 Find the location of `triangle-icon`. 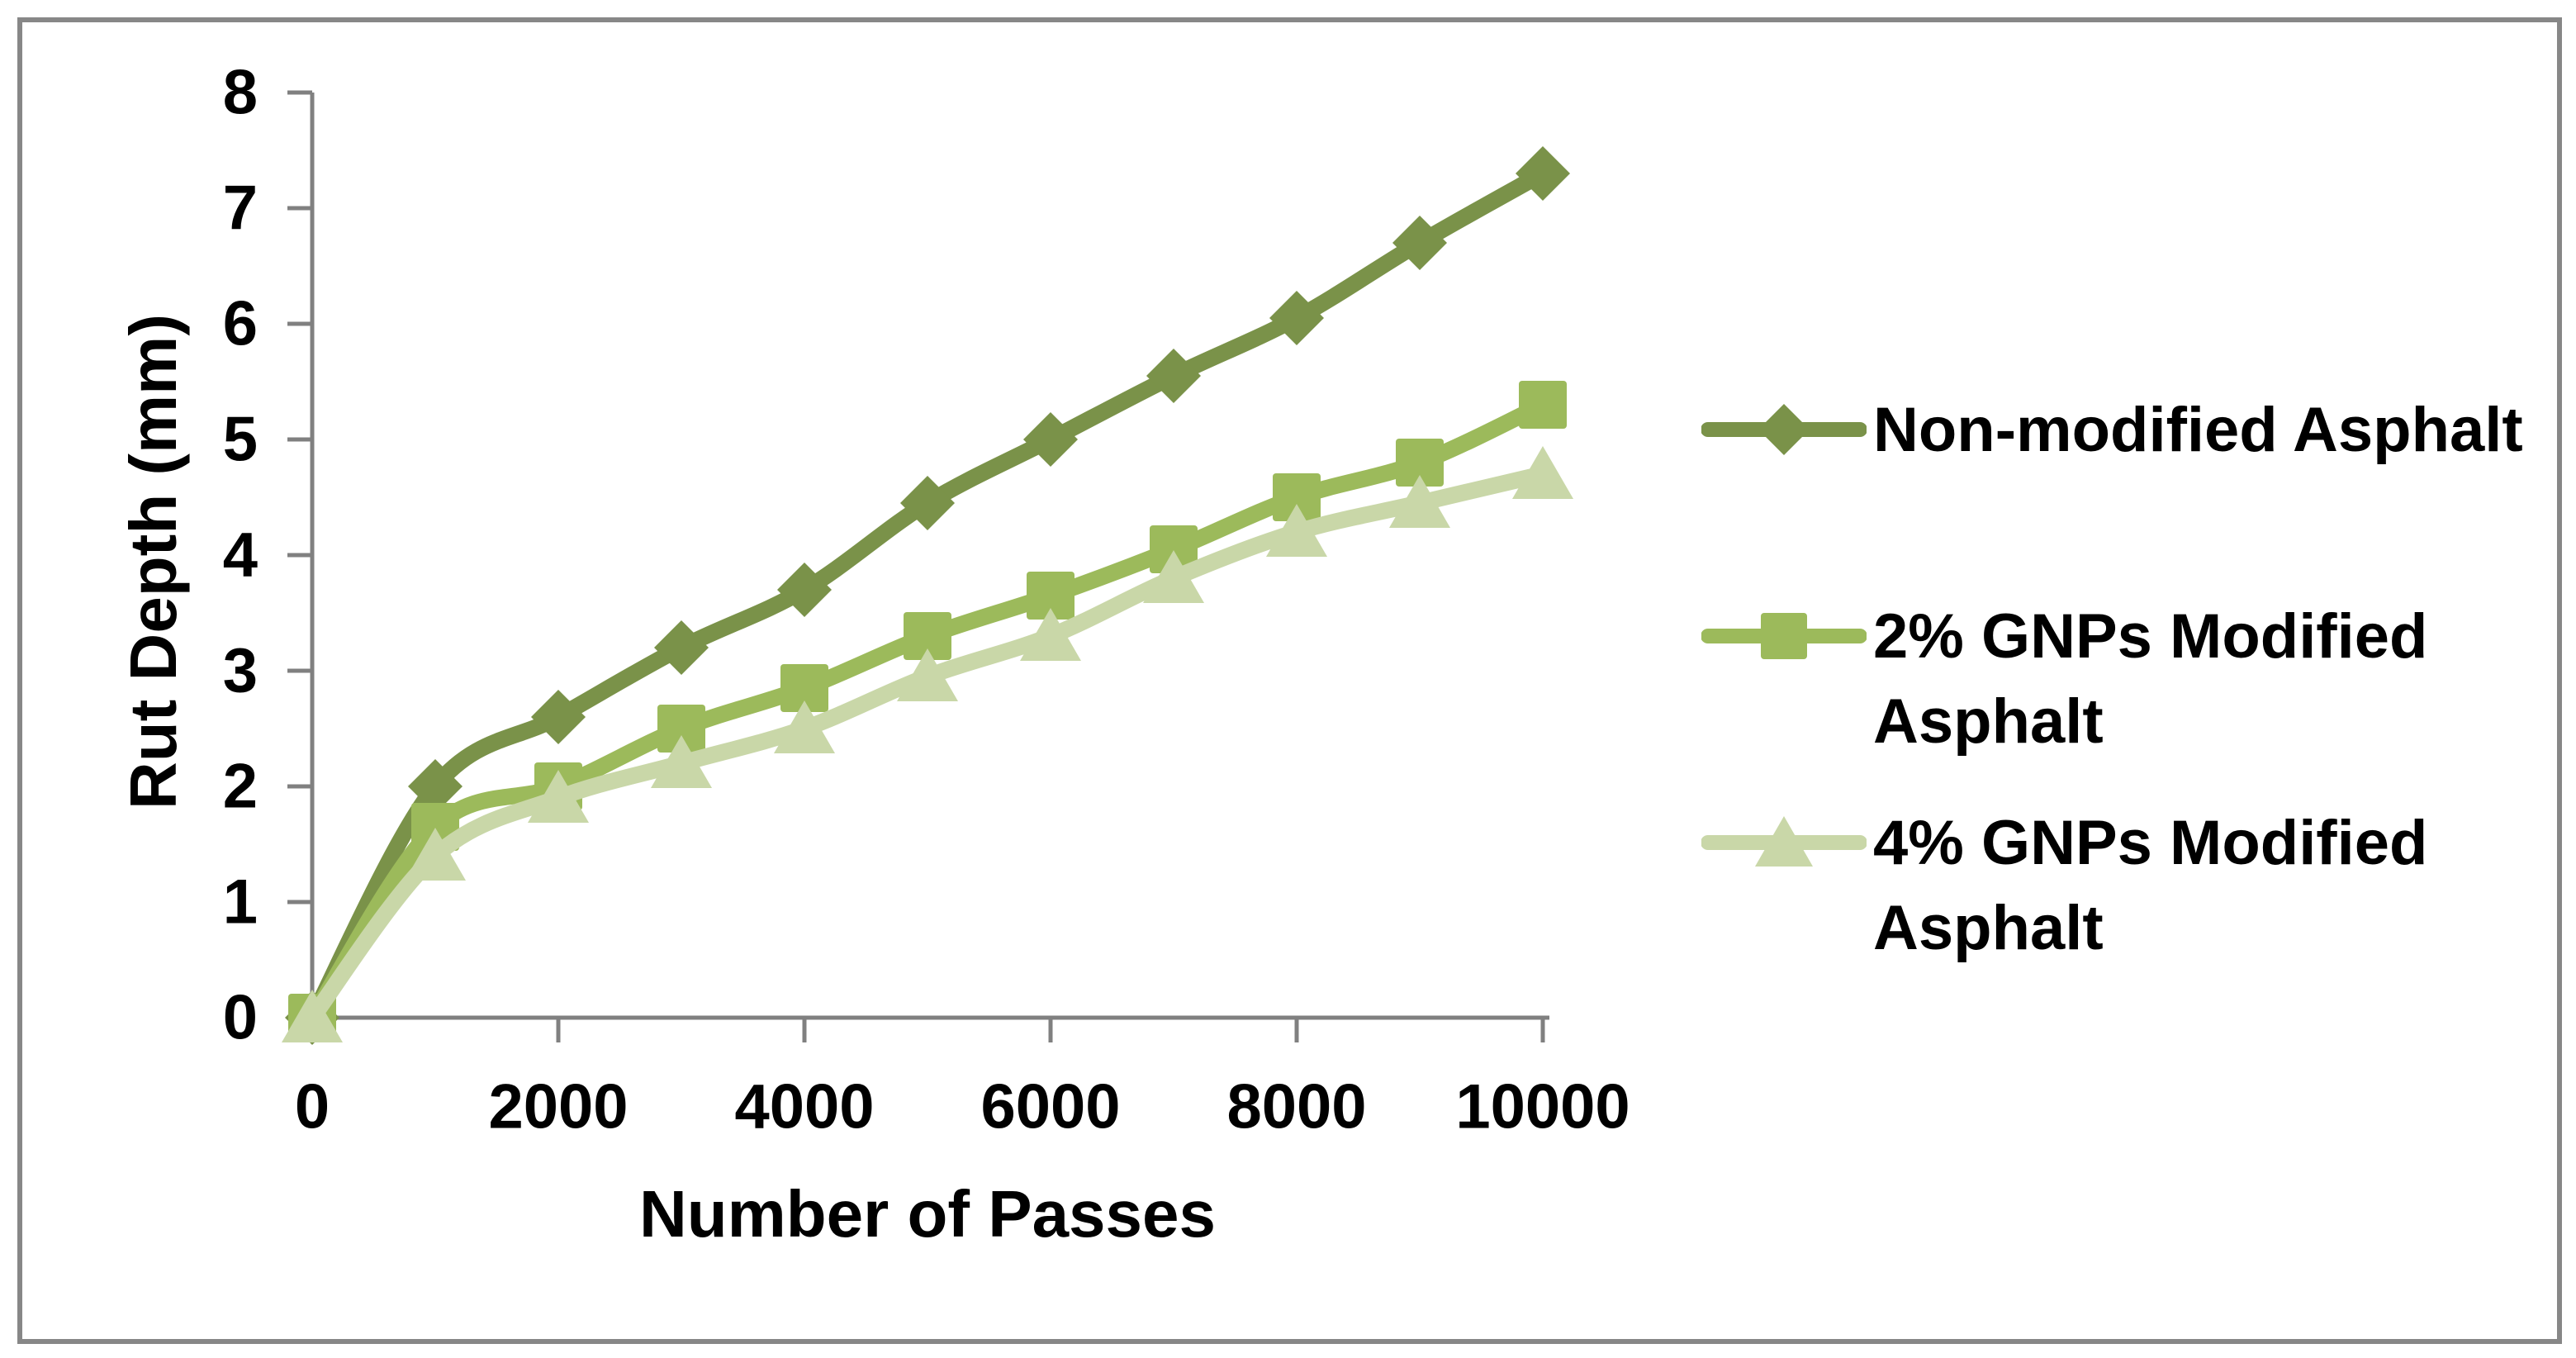

triangle-icon is located at coordinates (1784, 841).